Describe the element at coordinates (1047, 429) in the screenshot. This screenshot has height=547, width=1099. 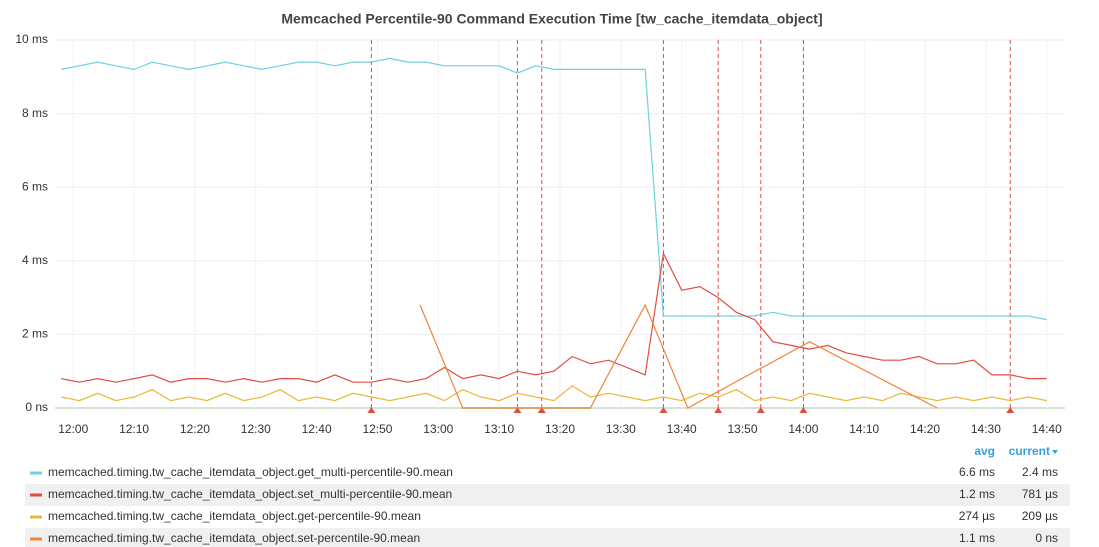
I see `x-tick-label: 14:40` at that location.